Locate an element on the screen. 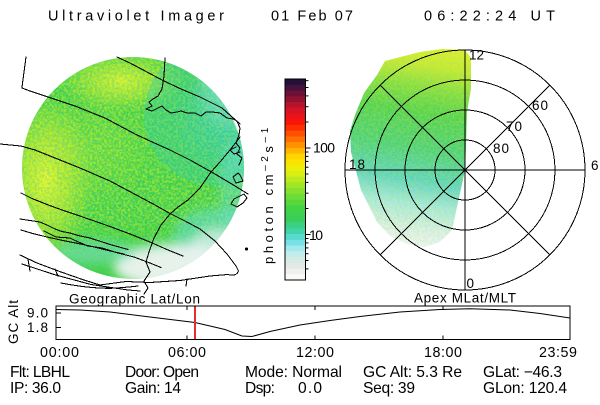 The height and width of the screenshot is (405, 600). svg-text: 18:00 is located at coordinates (443, 353).